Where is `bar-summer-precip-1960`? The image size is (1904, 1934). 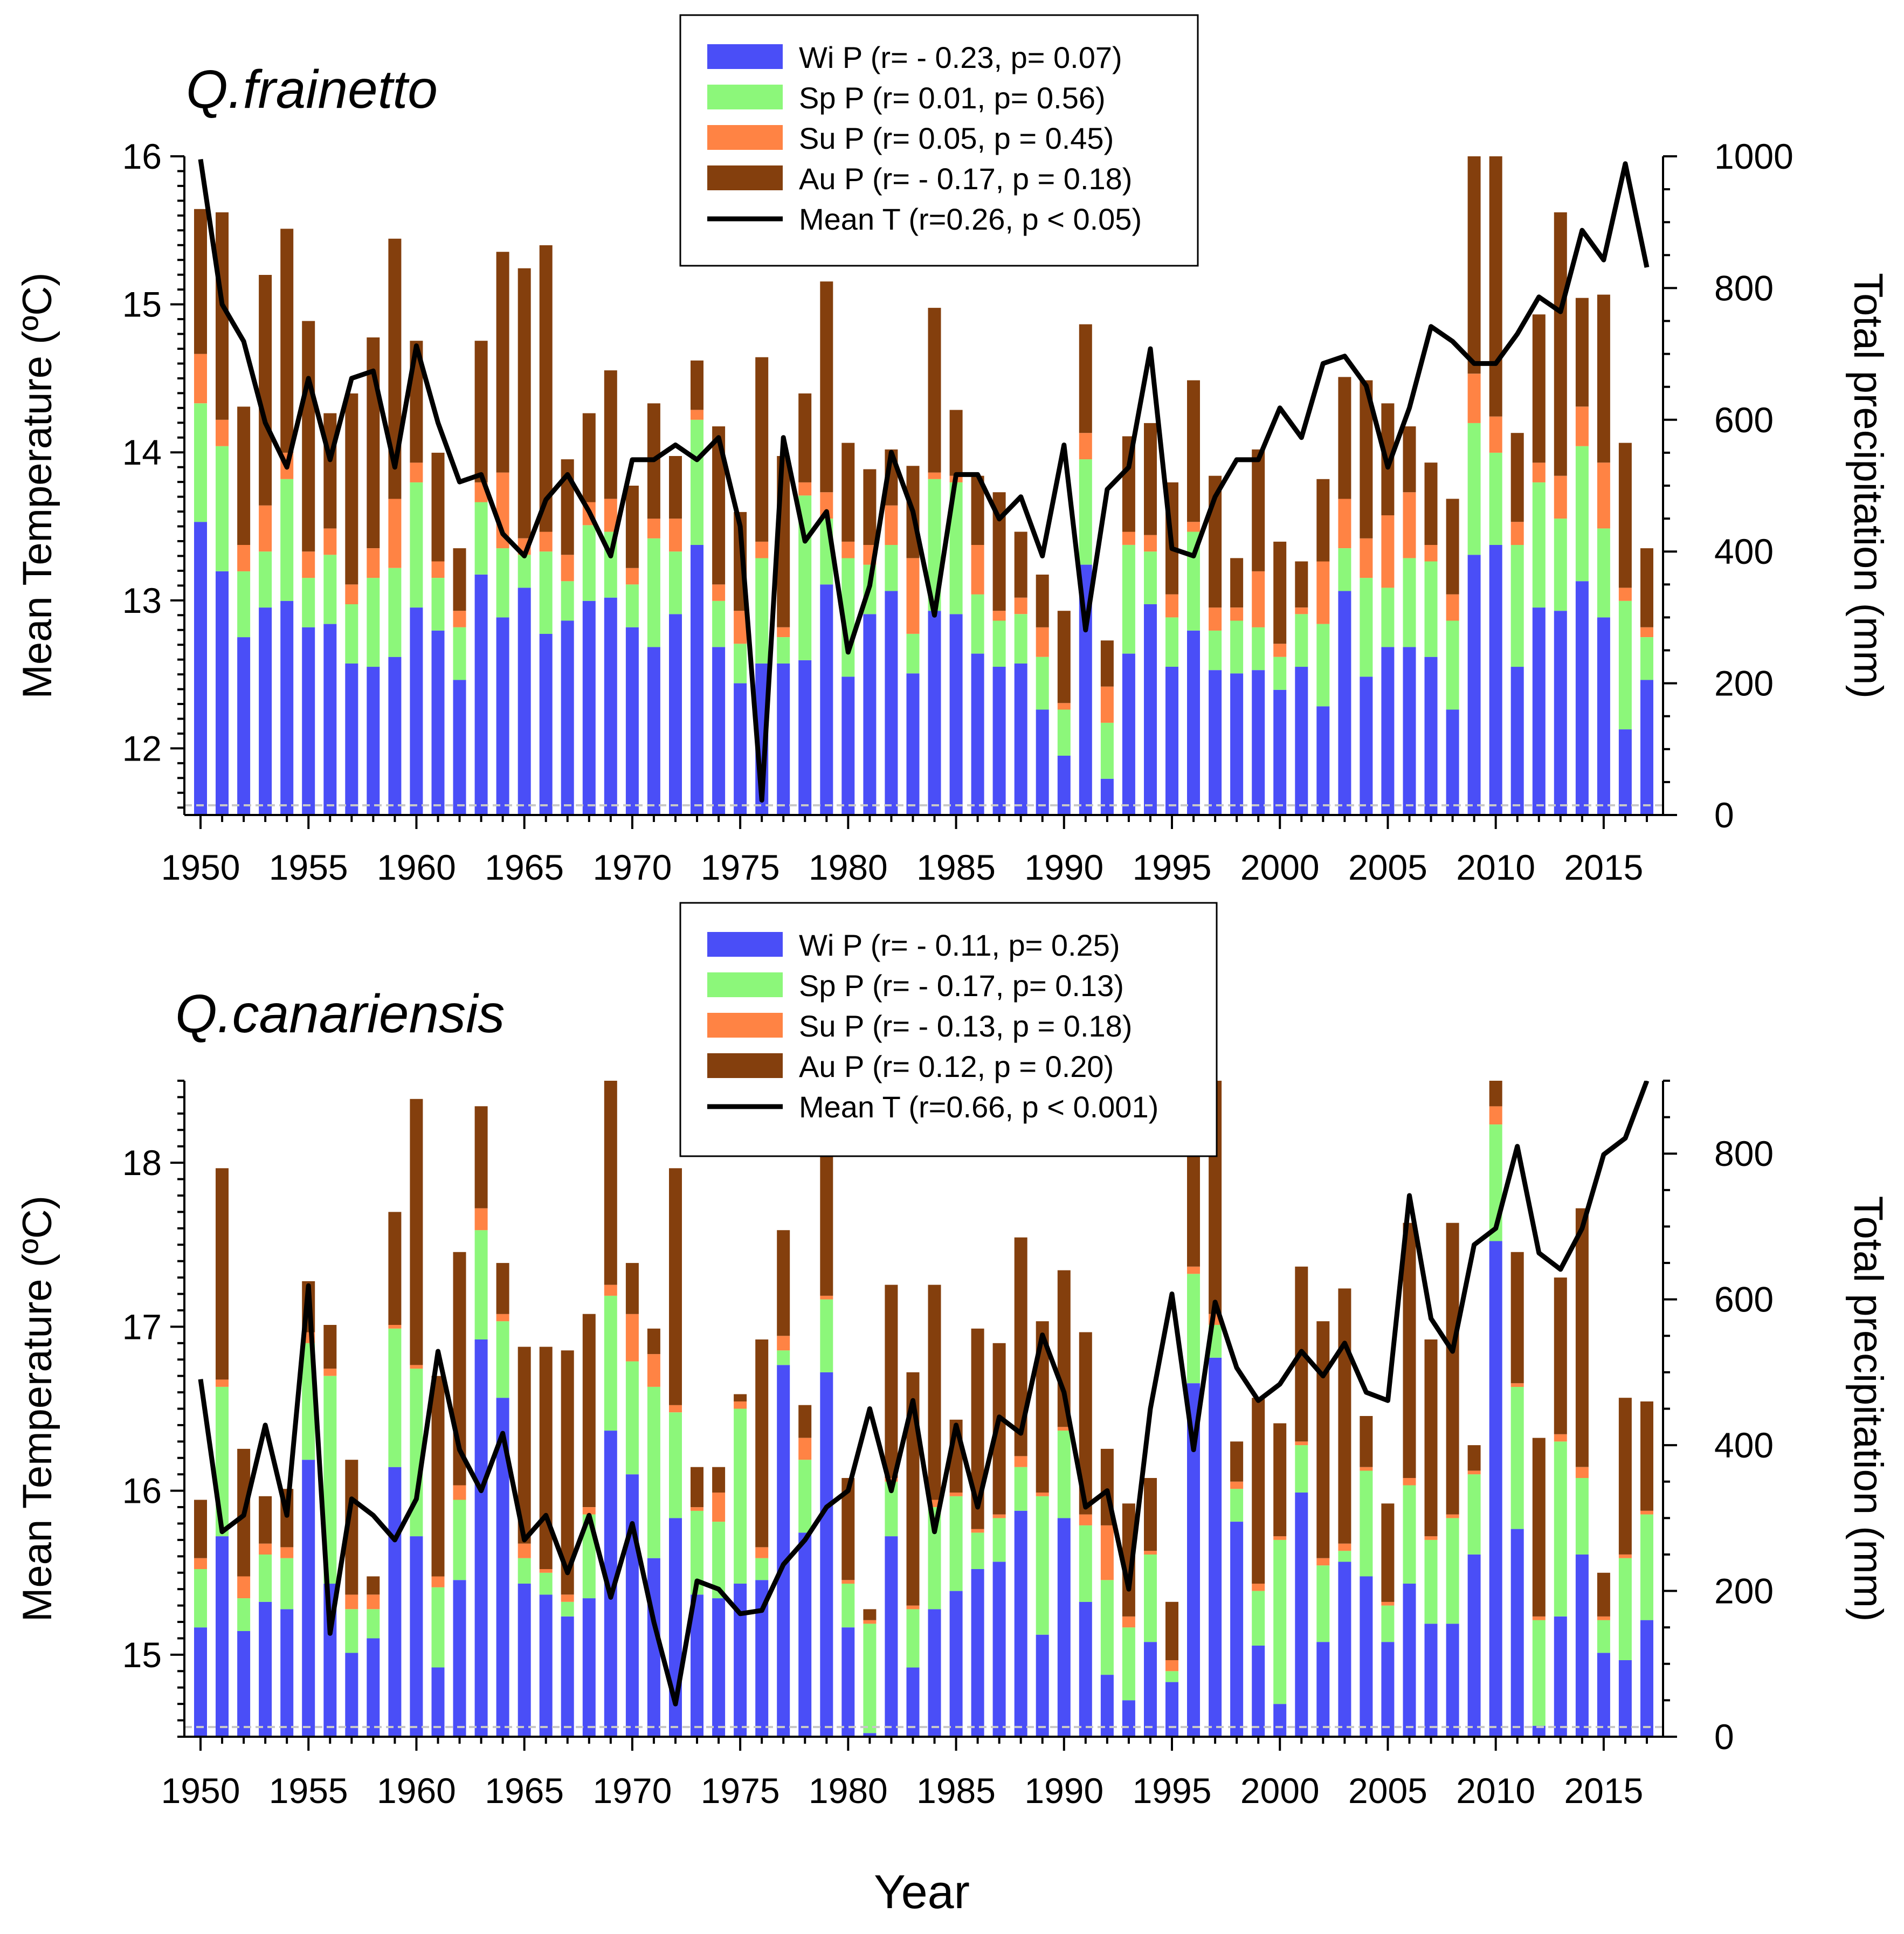 bar-summer-precip-1960 is located at coordinates (416, 1367).